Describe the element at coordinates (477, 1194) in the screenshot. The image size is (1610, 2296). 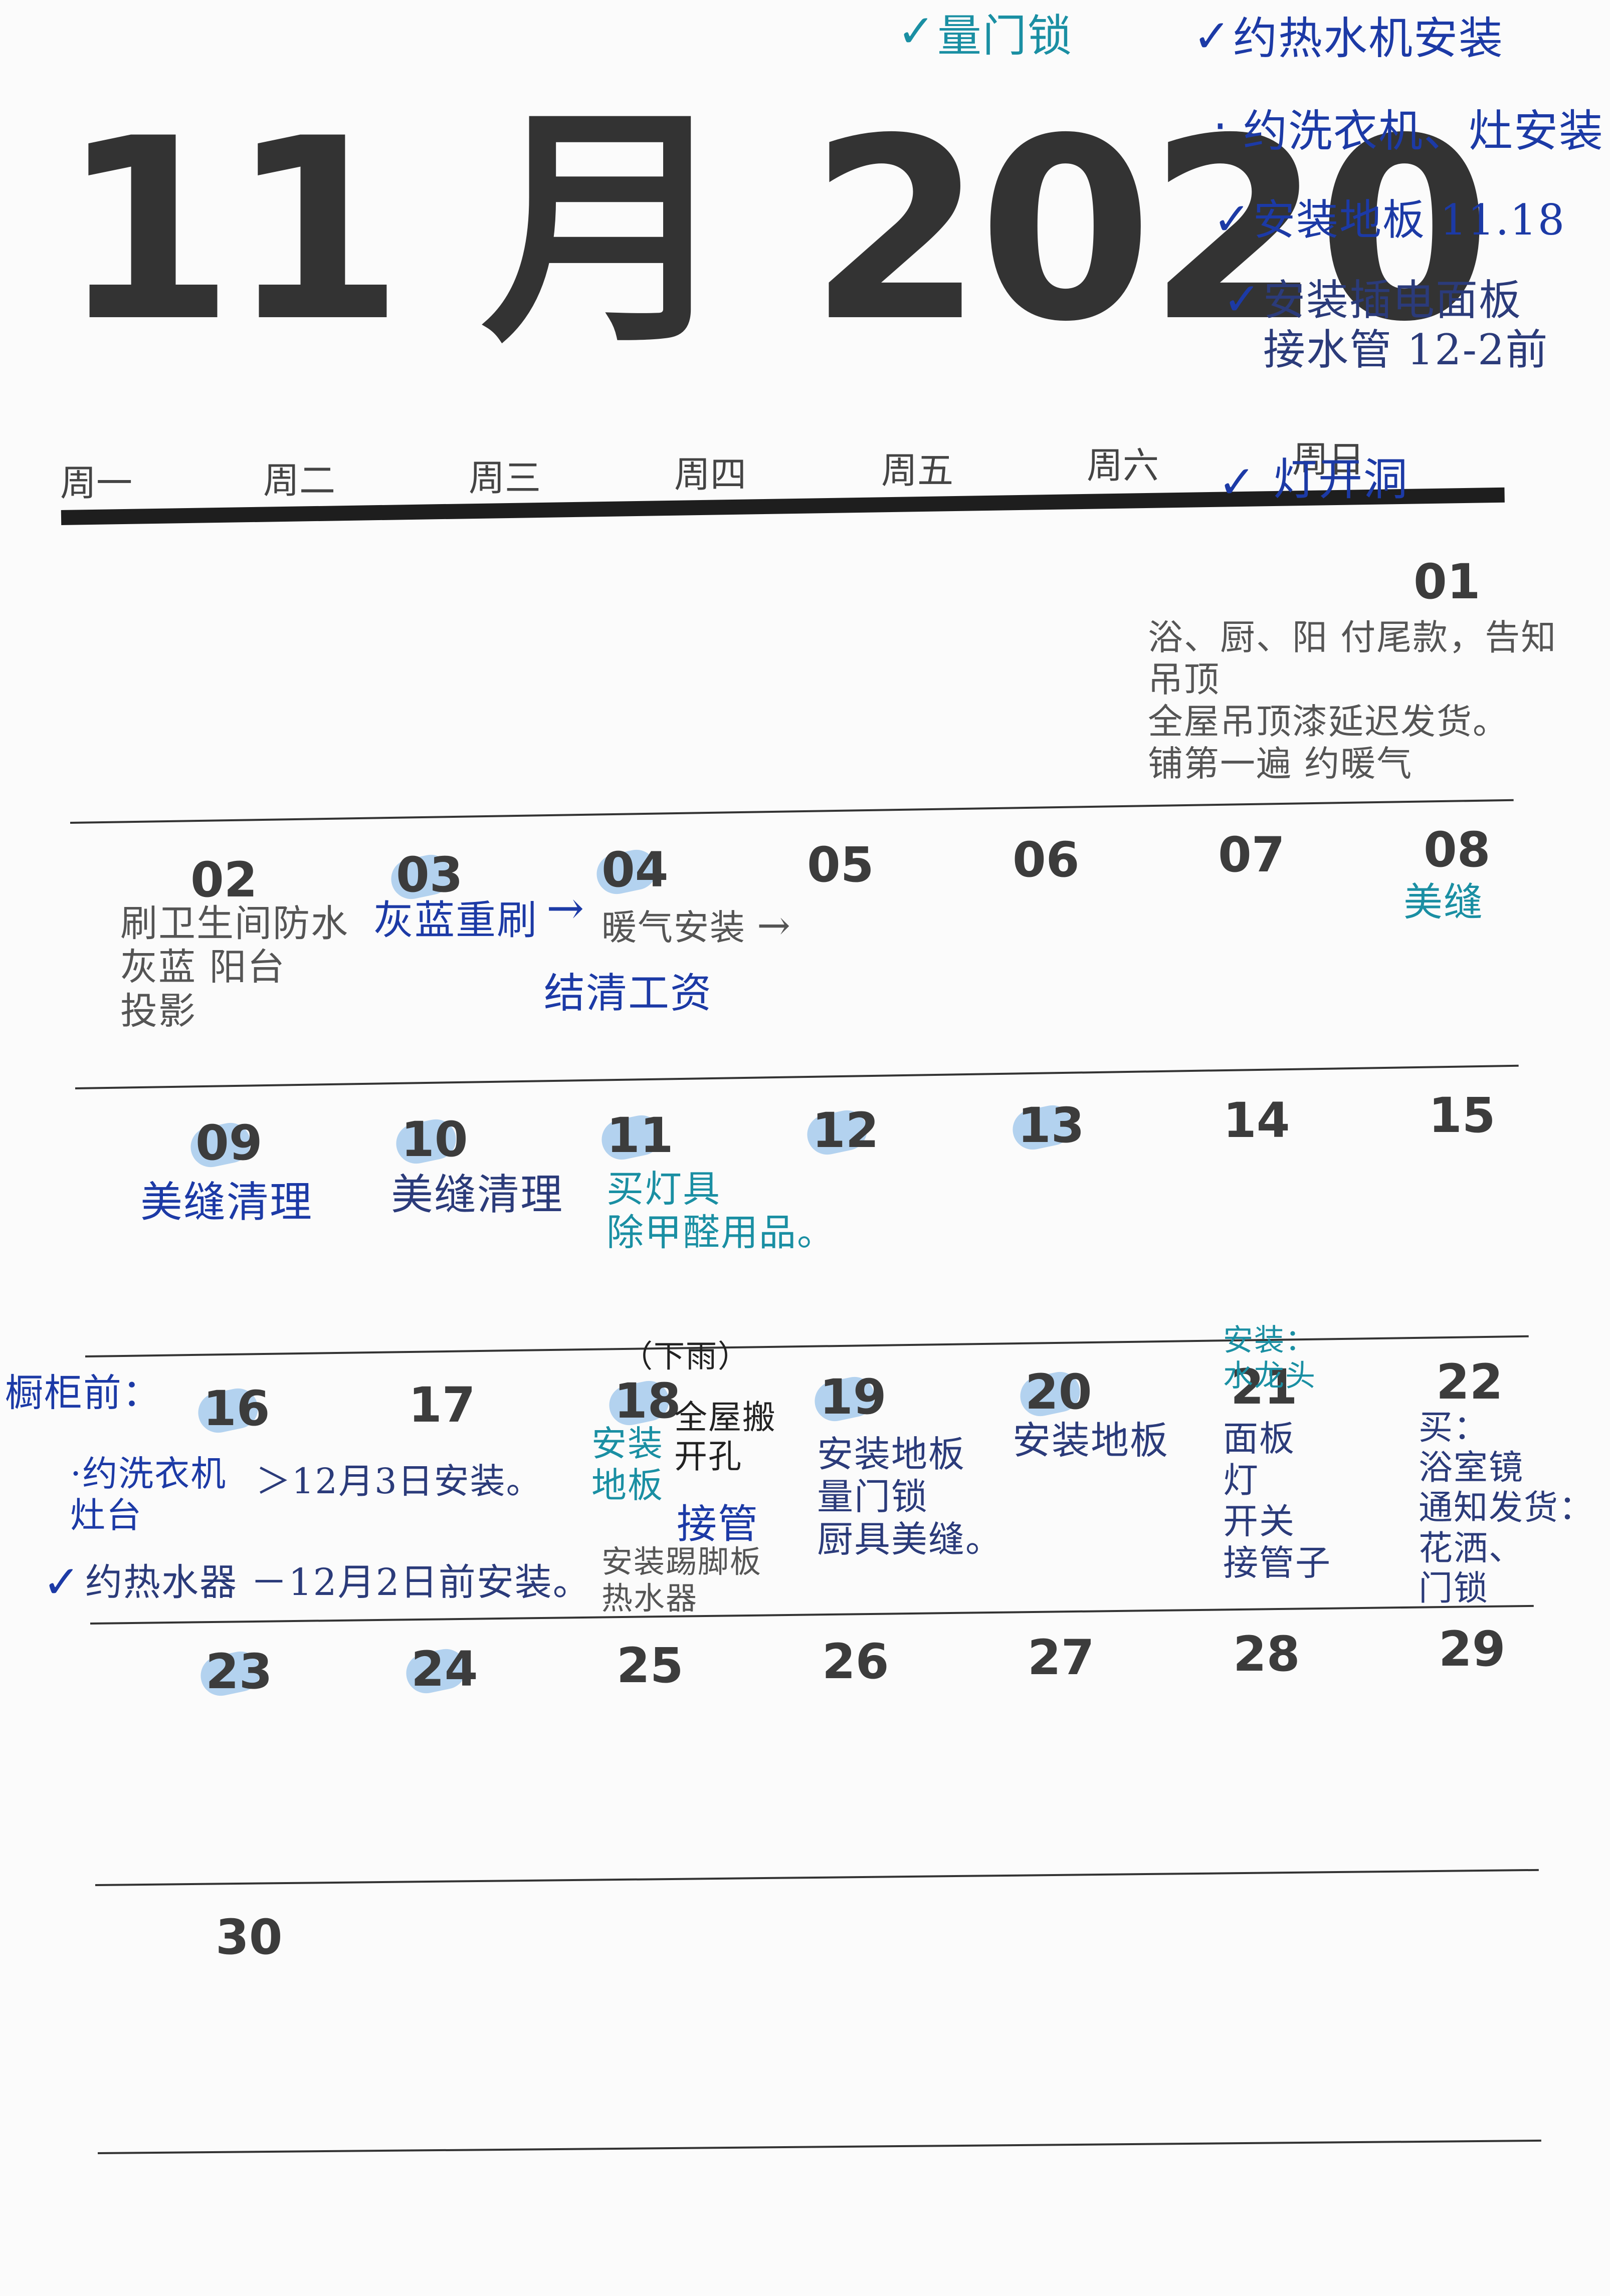
I see `note-day-10: 美缝清理` at that location.